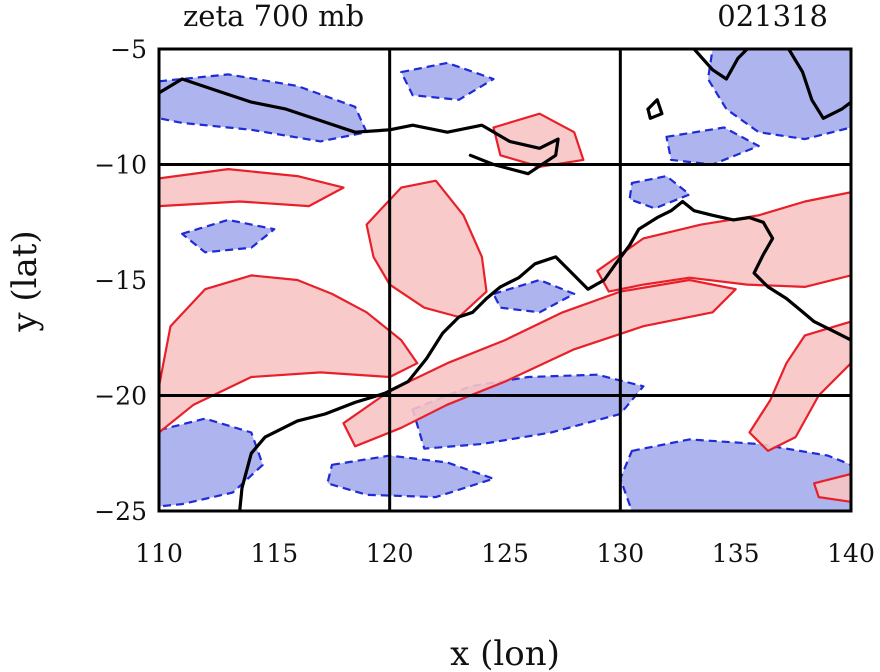  I want to click on negative-vorticity-region-northeast-block, so click(778, 95).